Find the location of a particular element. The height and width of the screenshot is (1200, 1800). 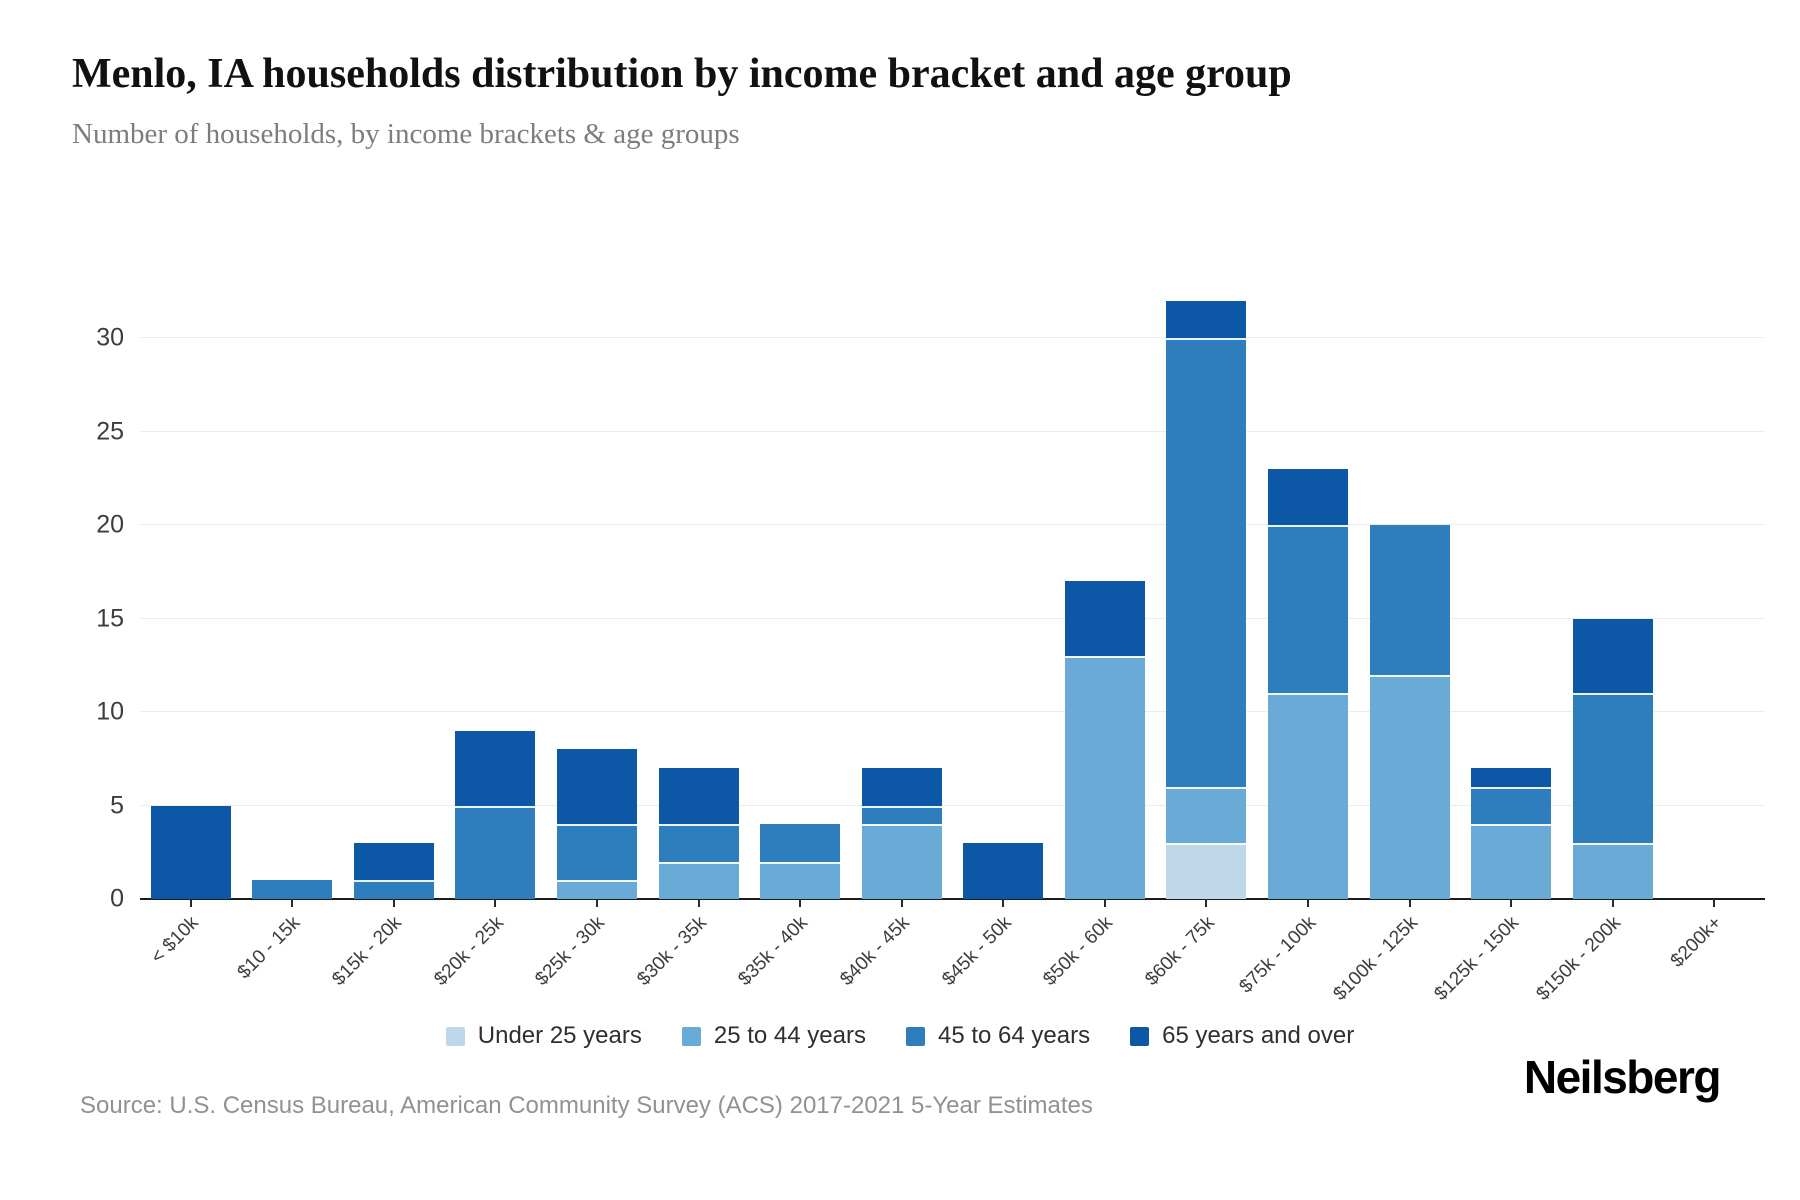

y-axis-tick-label: 30 is located at coordinates (110, 337).